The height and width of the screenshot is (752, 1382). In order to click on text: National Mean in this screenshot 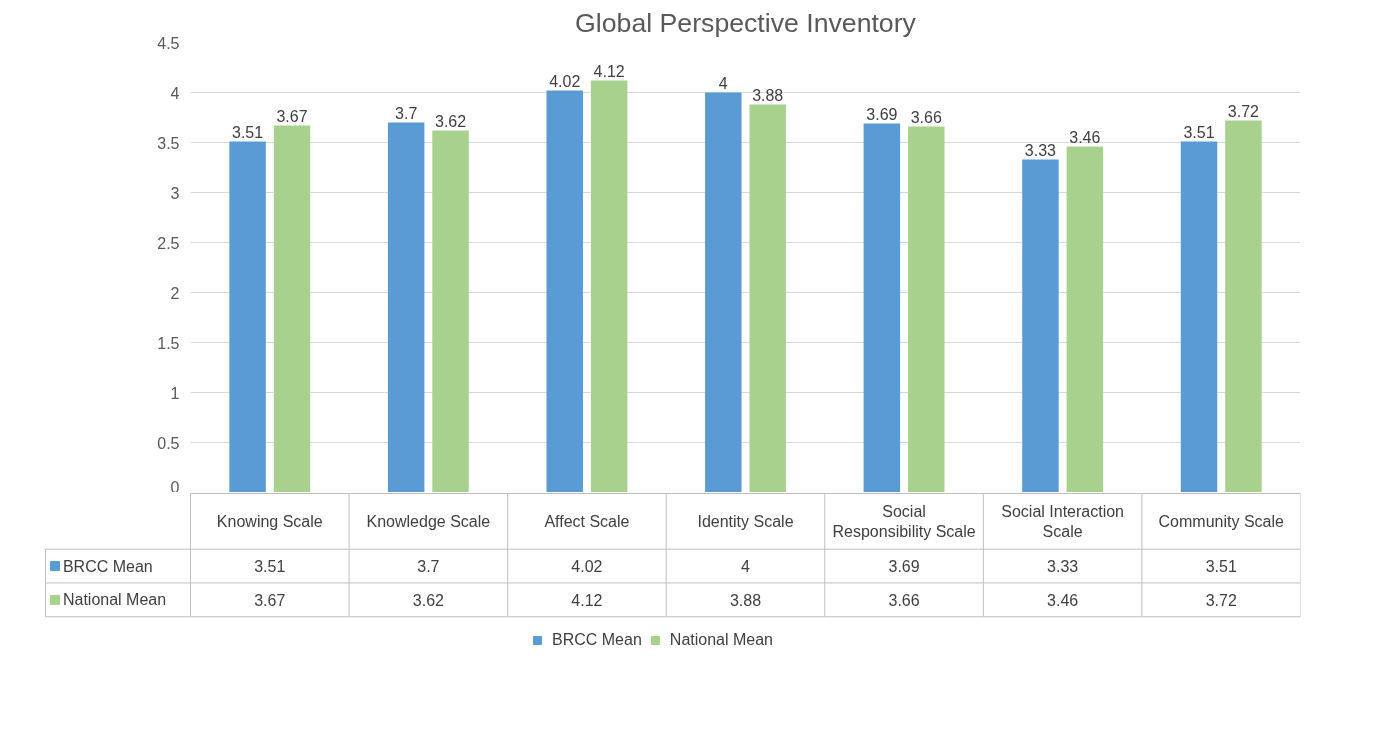, I will do `click(114, 600)`.